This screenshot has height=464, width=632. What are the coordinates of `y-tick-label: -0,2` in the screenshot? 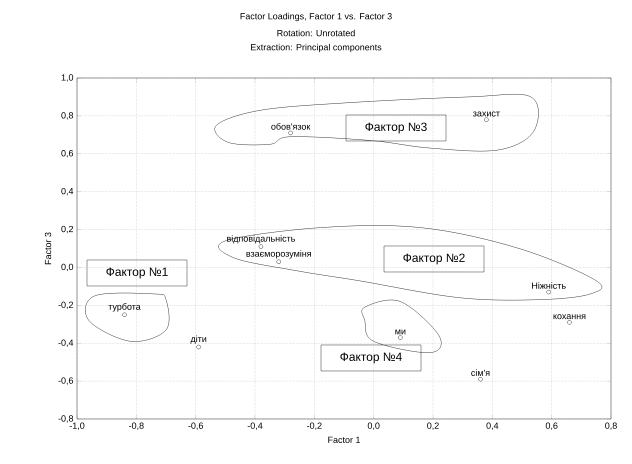 It's located at (66, 306).